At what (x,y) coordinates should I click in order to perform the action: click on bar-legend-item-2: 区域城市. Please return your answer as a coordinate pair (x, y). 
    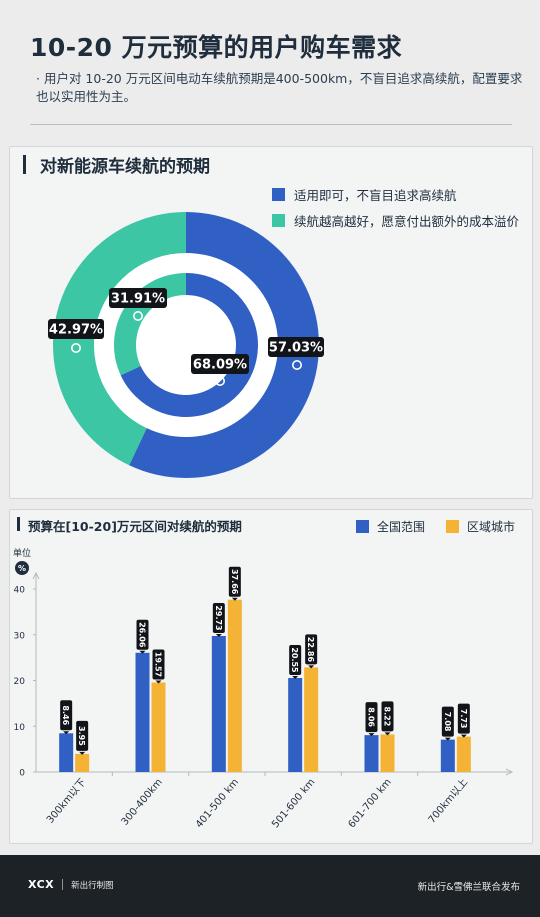
    Looking at the image, I should click on (480, 526).